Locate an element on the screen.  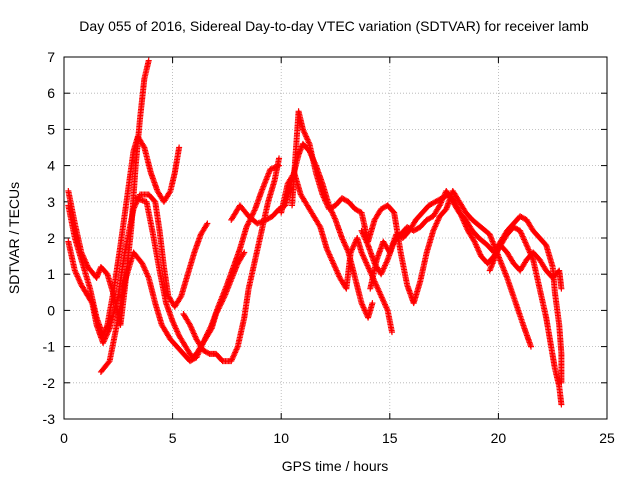
y-tick-label: 2 is located at coordinates (51, 238).